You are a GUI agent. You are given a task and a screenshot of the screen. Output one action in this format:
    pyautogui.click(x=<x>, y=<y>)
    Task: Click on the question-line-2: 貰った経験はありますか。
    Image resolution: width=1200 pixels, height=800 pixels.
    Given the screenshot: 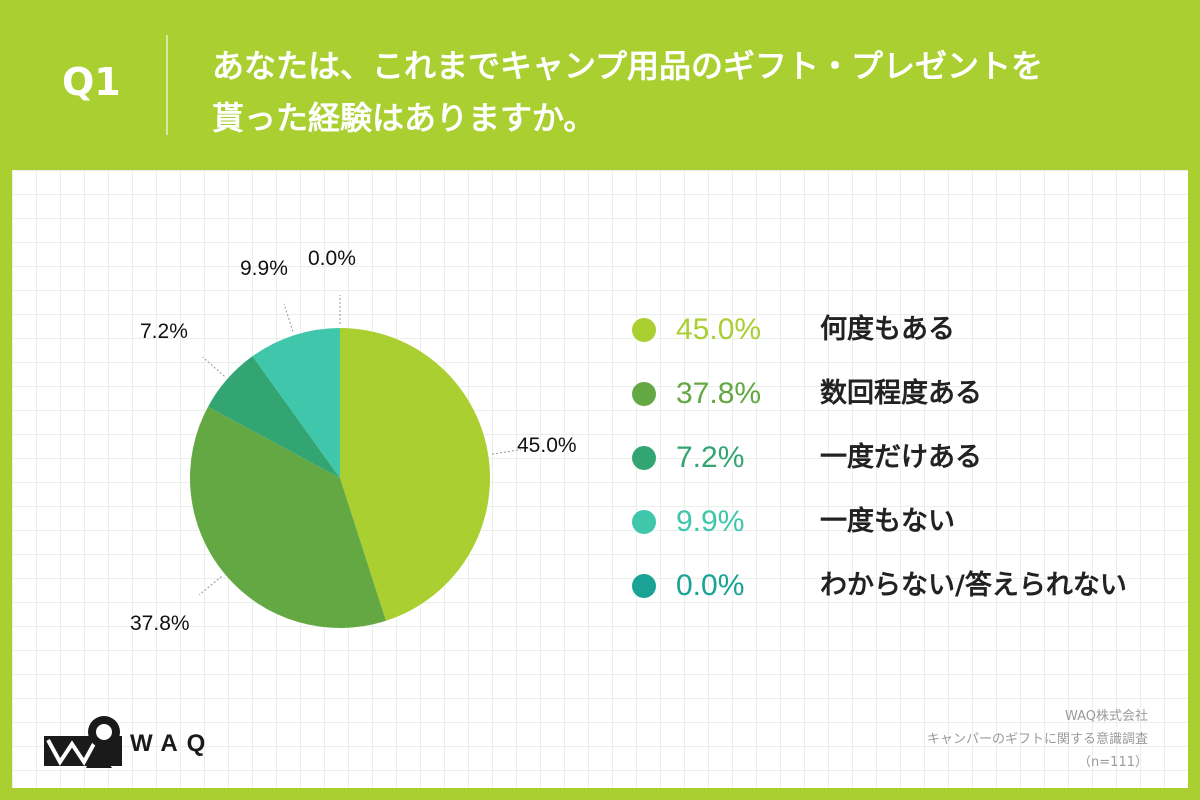 What is the action you would take?
    pyautogui.click(x=404, y=118)
    